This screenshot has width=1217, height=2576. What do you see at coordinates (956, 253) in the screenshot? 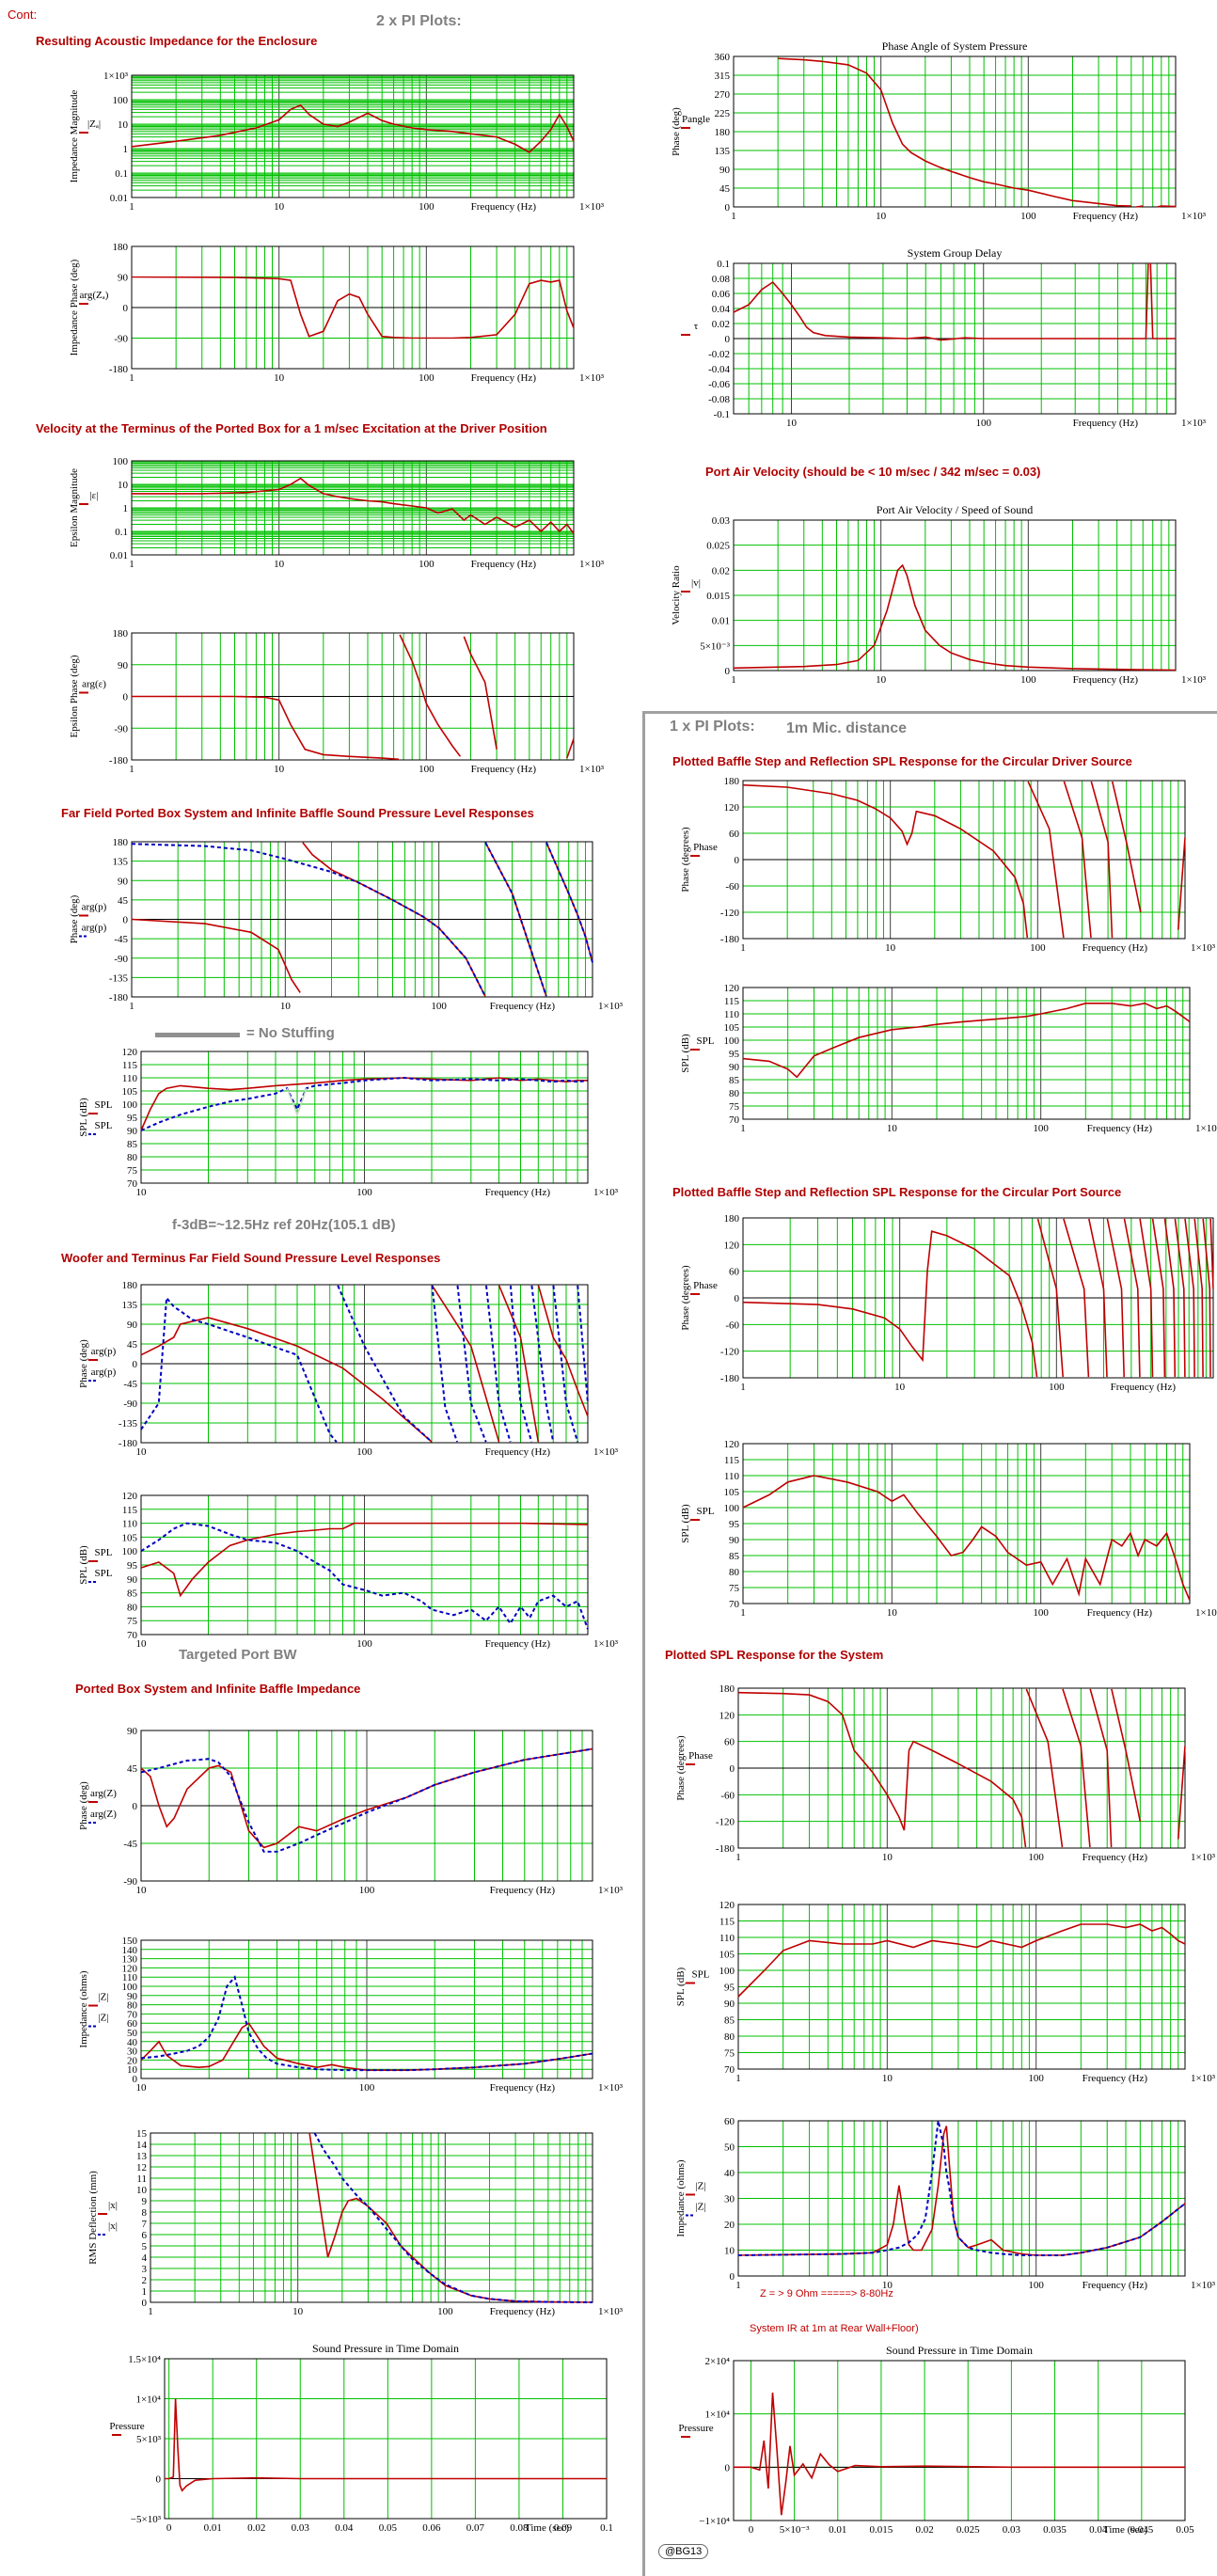
I see `chart-title: System Group Delay` at bounding box center [956, 253].